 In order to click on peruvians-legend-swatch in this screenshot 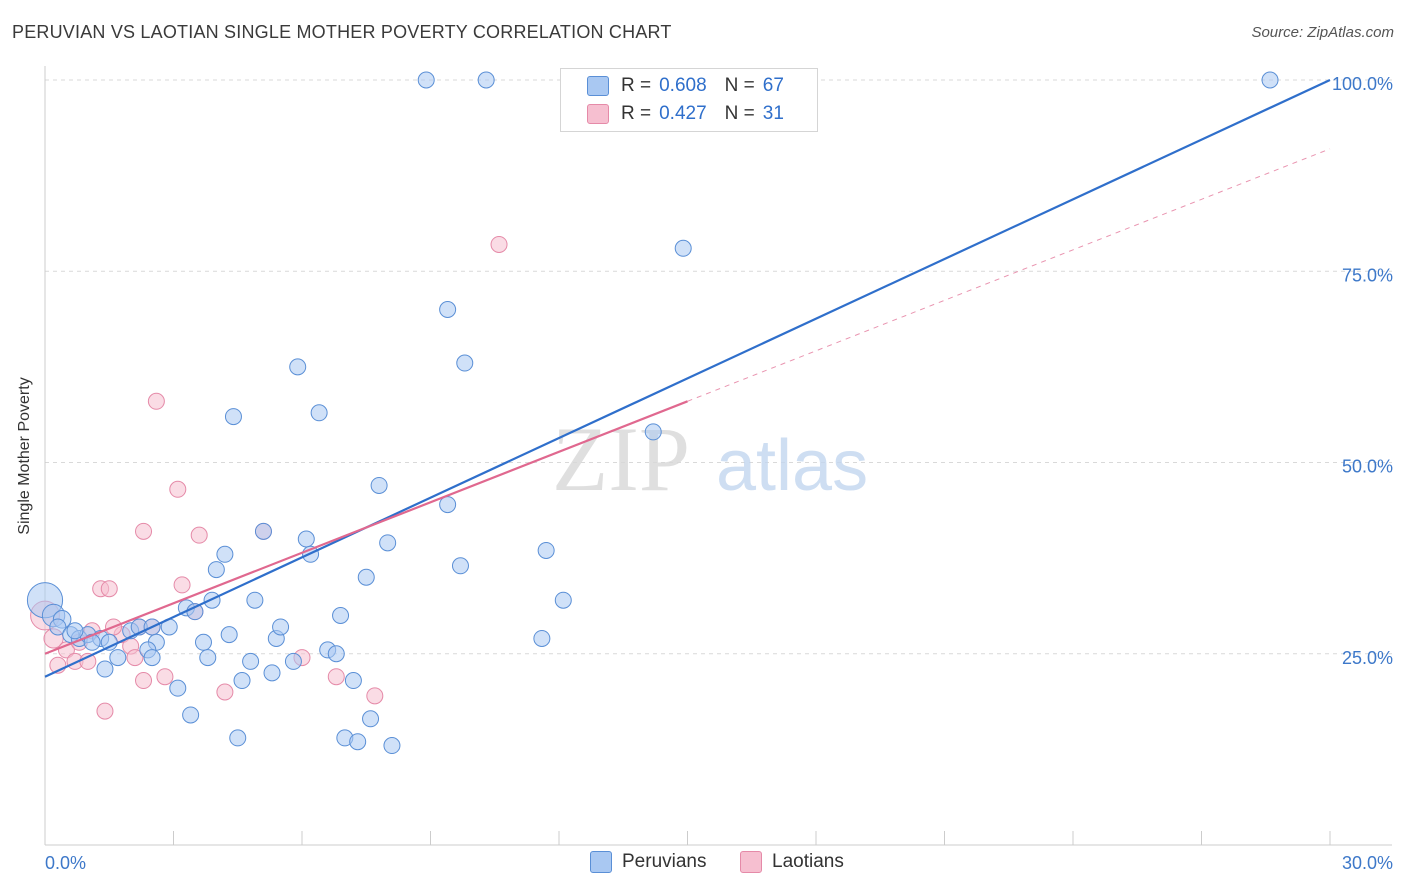, I will do `click(601, 862)`.